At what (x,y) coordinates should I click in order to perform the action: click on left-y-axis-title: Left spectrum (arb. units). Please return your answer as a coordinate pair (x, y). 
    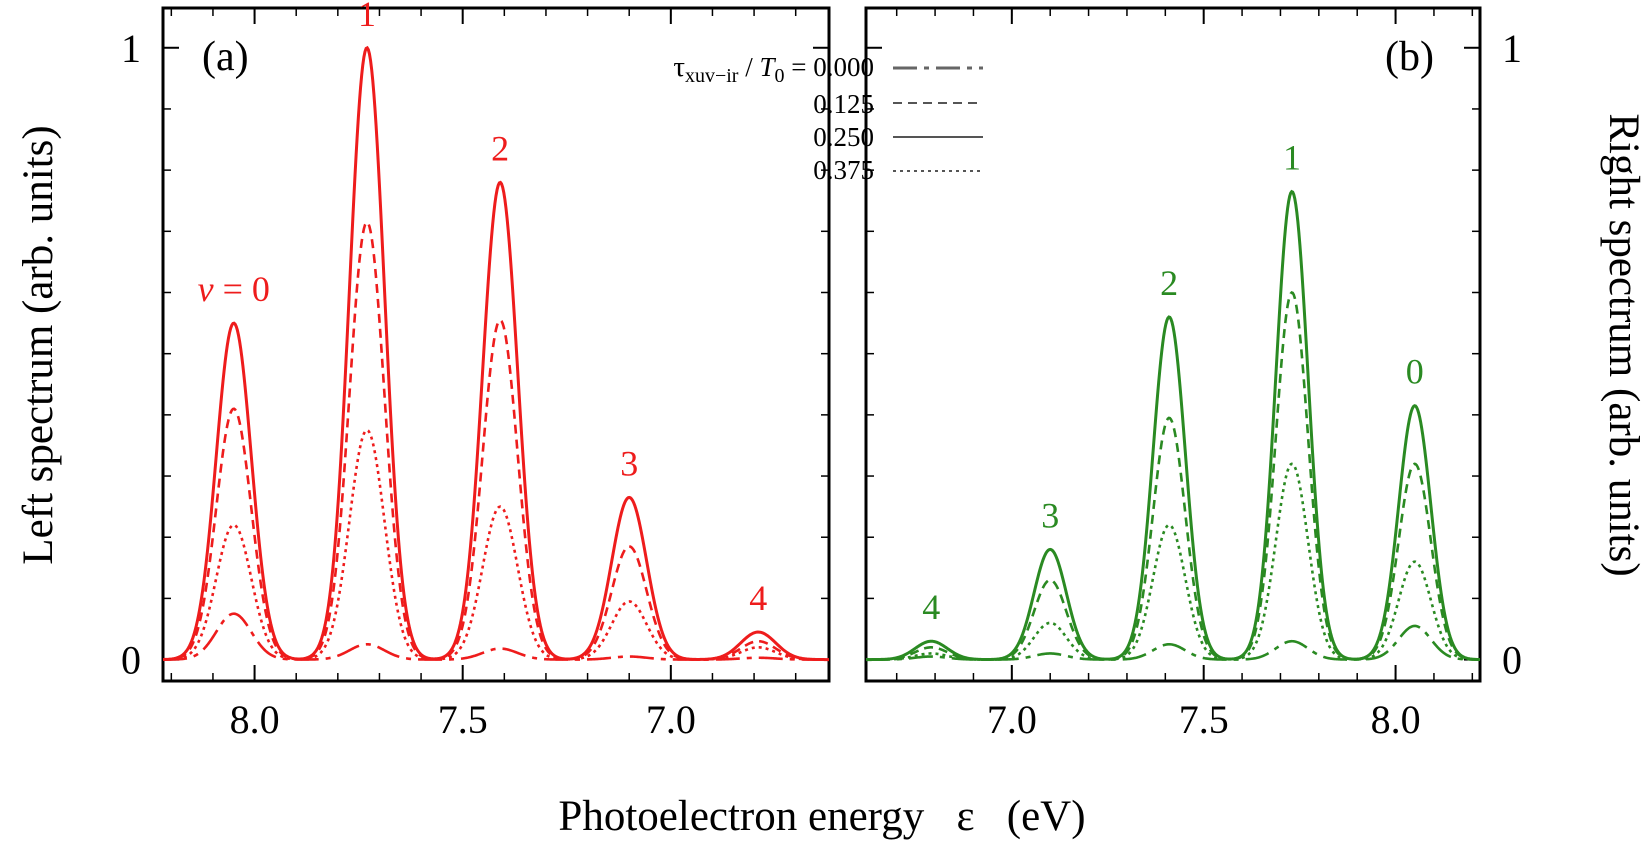
    Looking at the image, I should click on (38, 344).